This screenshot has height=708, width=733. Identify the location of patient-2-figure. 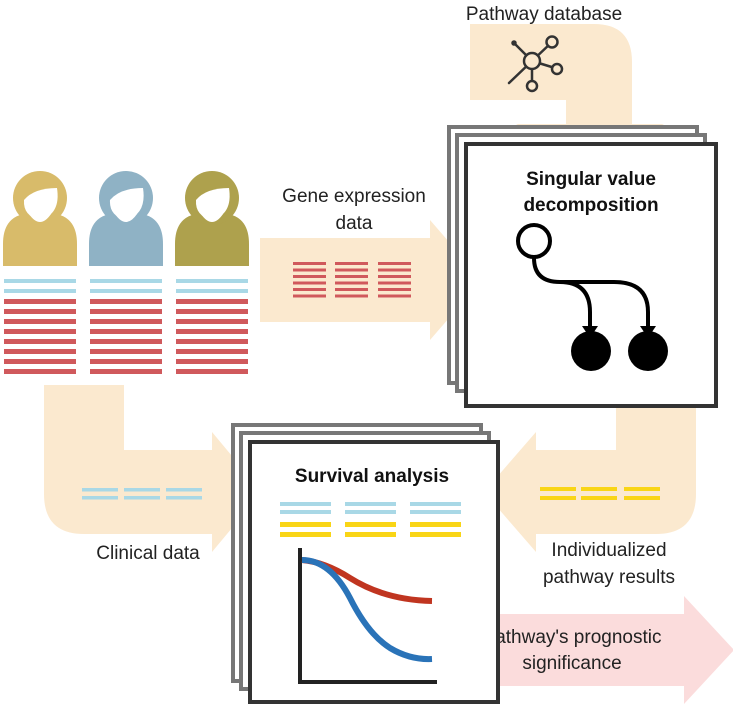
(126, 272).